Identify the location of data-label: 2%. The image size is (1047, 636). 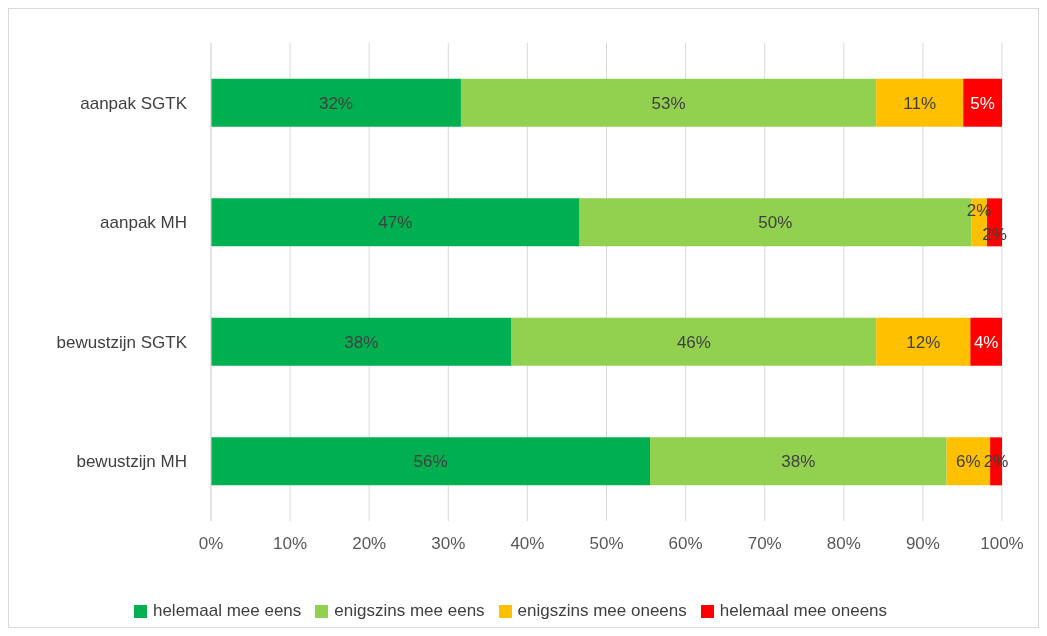
(996, 462).